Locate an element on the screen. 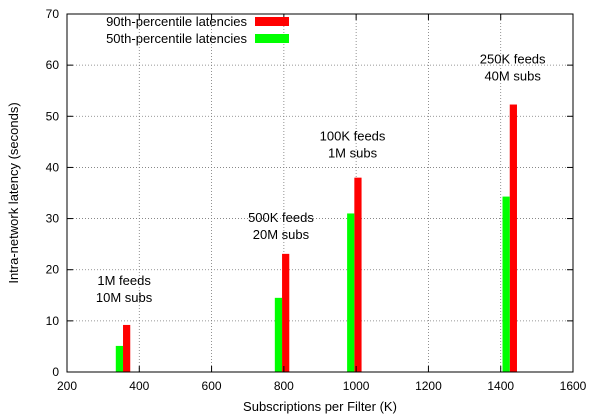 The height and width of the screenshot is (417, 594). annotation-label: 20M subs is located at coordinates (281, 234).